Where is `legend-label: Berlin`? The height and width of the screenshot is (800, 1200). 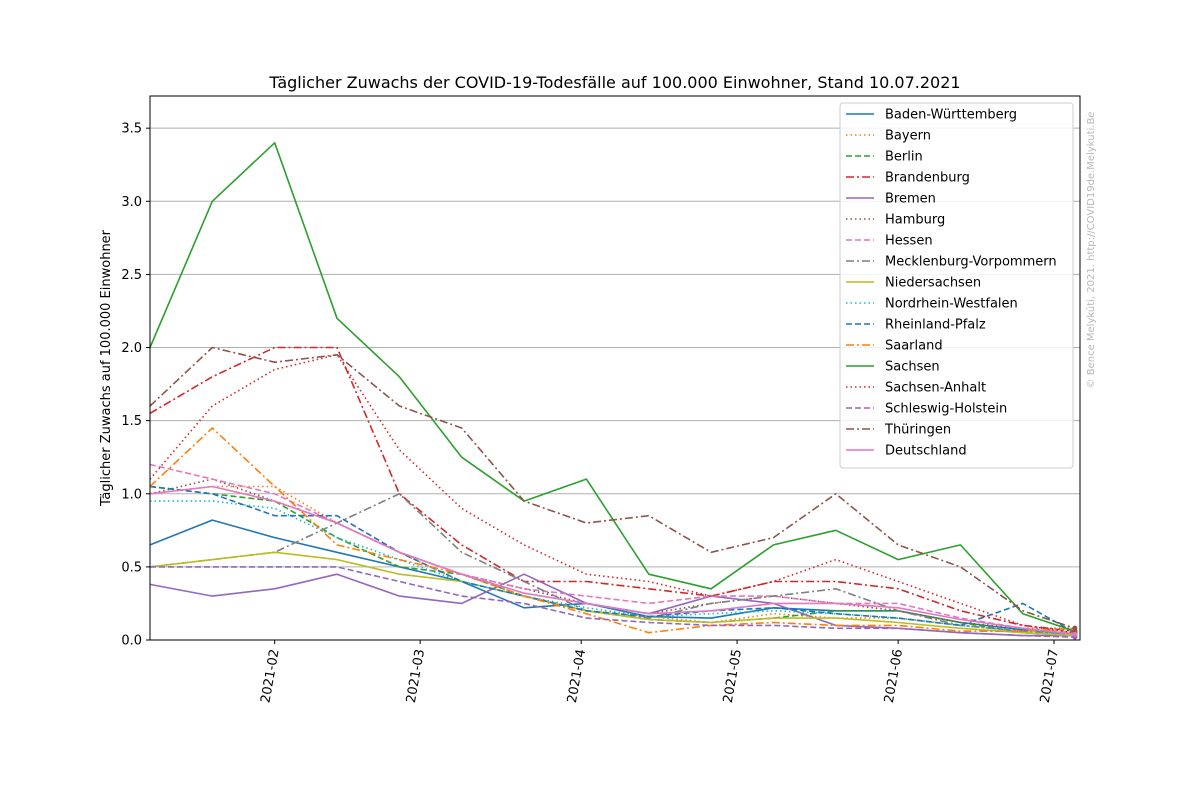
legend-label: Berlin is located at coordinates (904, 157).